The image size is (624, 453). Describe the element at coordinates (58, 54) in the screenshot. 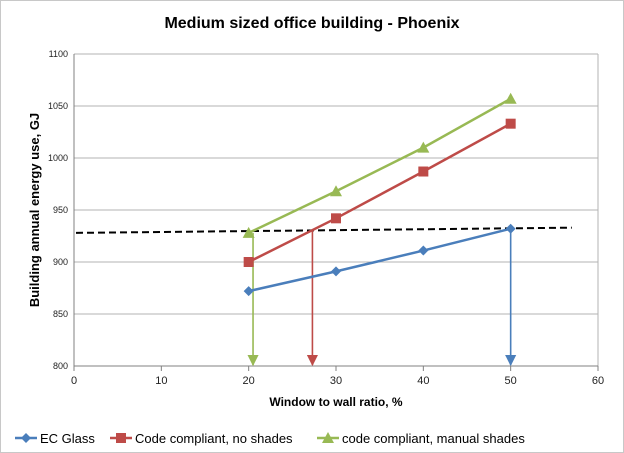

I see `y-tick-label: 1100` at that location.